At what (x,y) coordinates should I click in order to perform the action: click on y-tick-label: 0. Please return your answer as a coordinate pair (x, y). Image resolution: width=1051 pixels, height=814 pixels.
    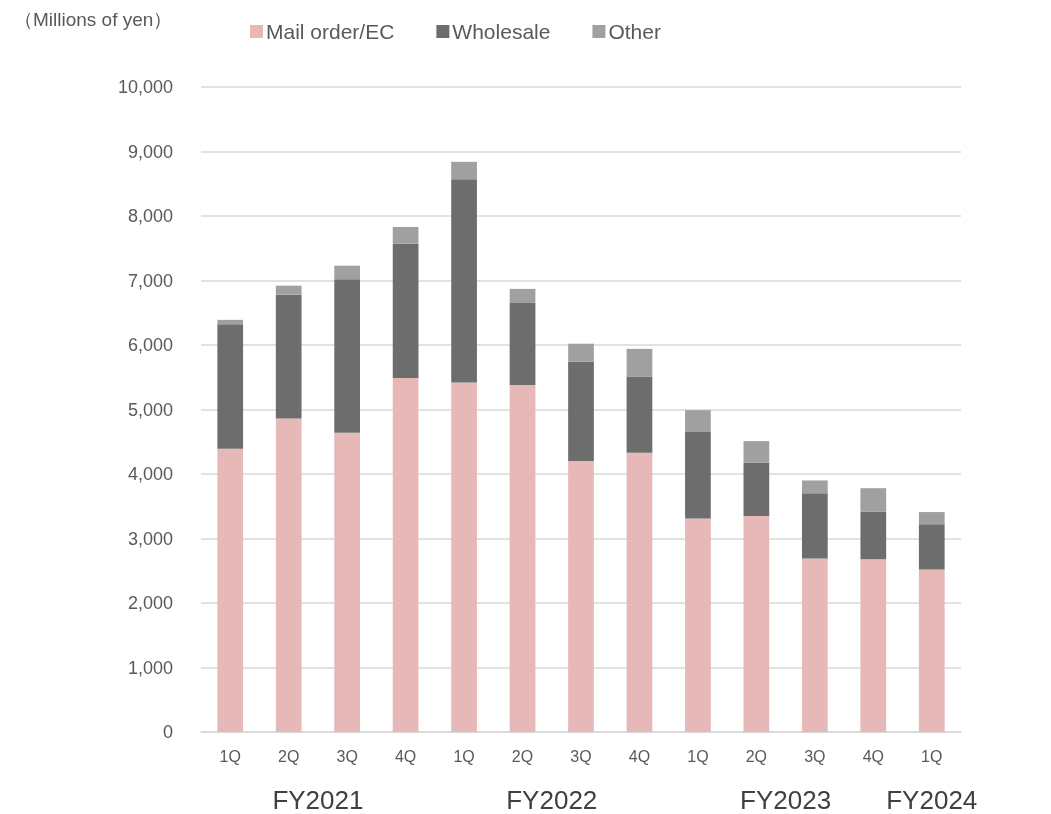
    Looking at the image, I should click on (167, 732).